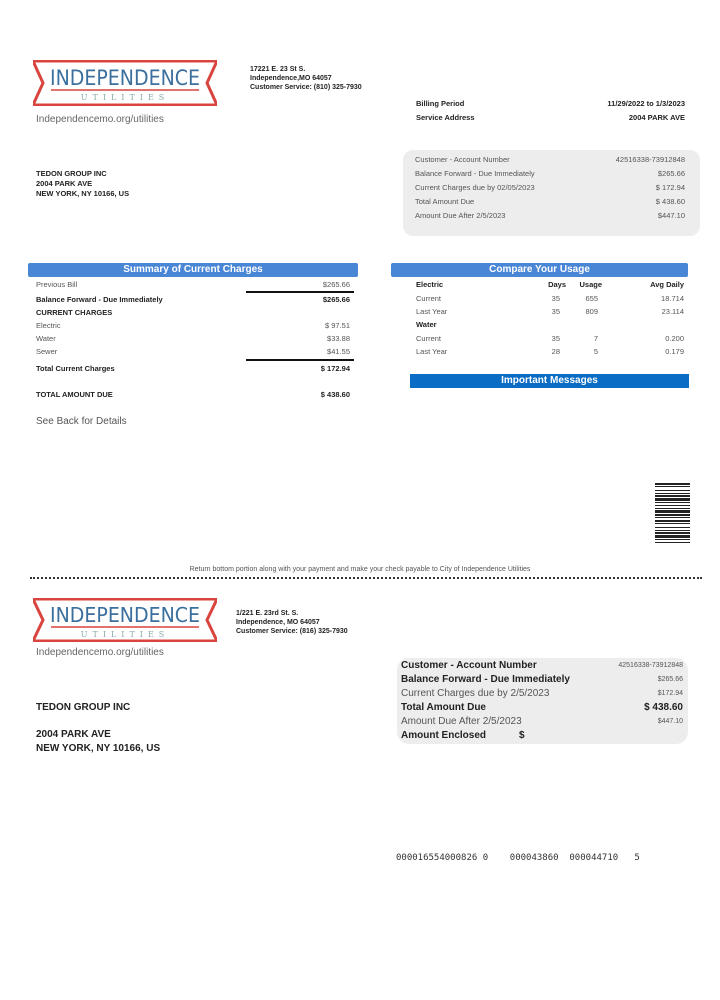  What do you see at coordinates (48, 325) in the screenshot?
I see `charge-label: Electric` at bounding box center [48, 325].